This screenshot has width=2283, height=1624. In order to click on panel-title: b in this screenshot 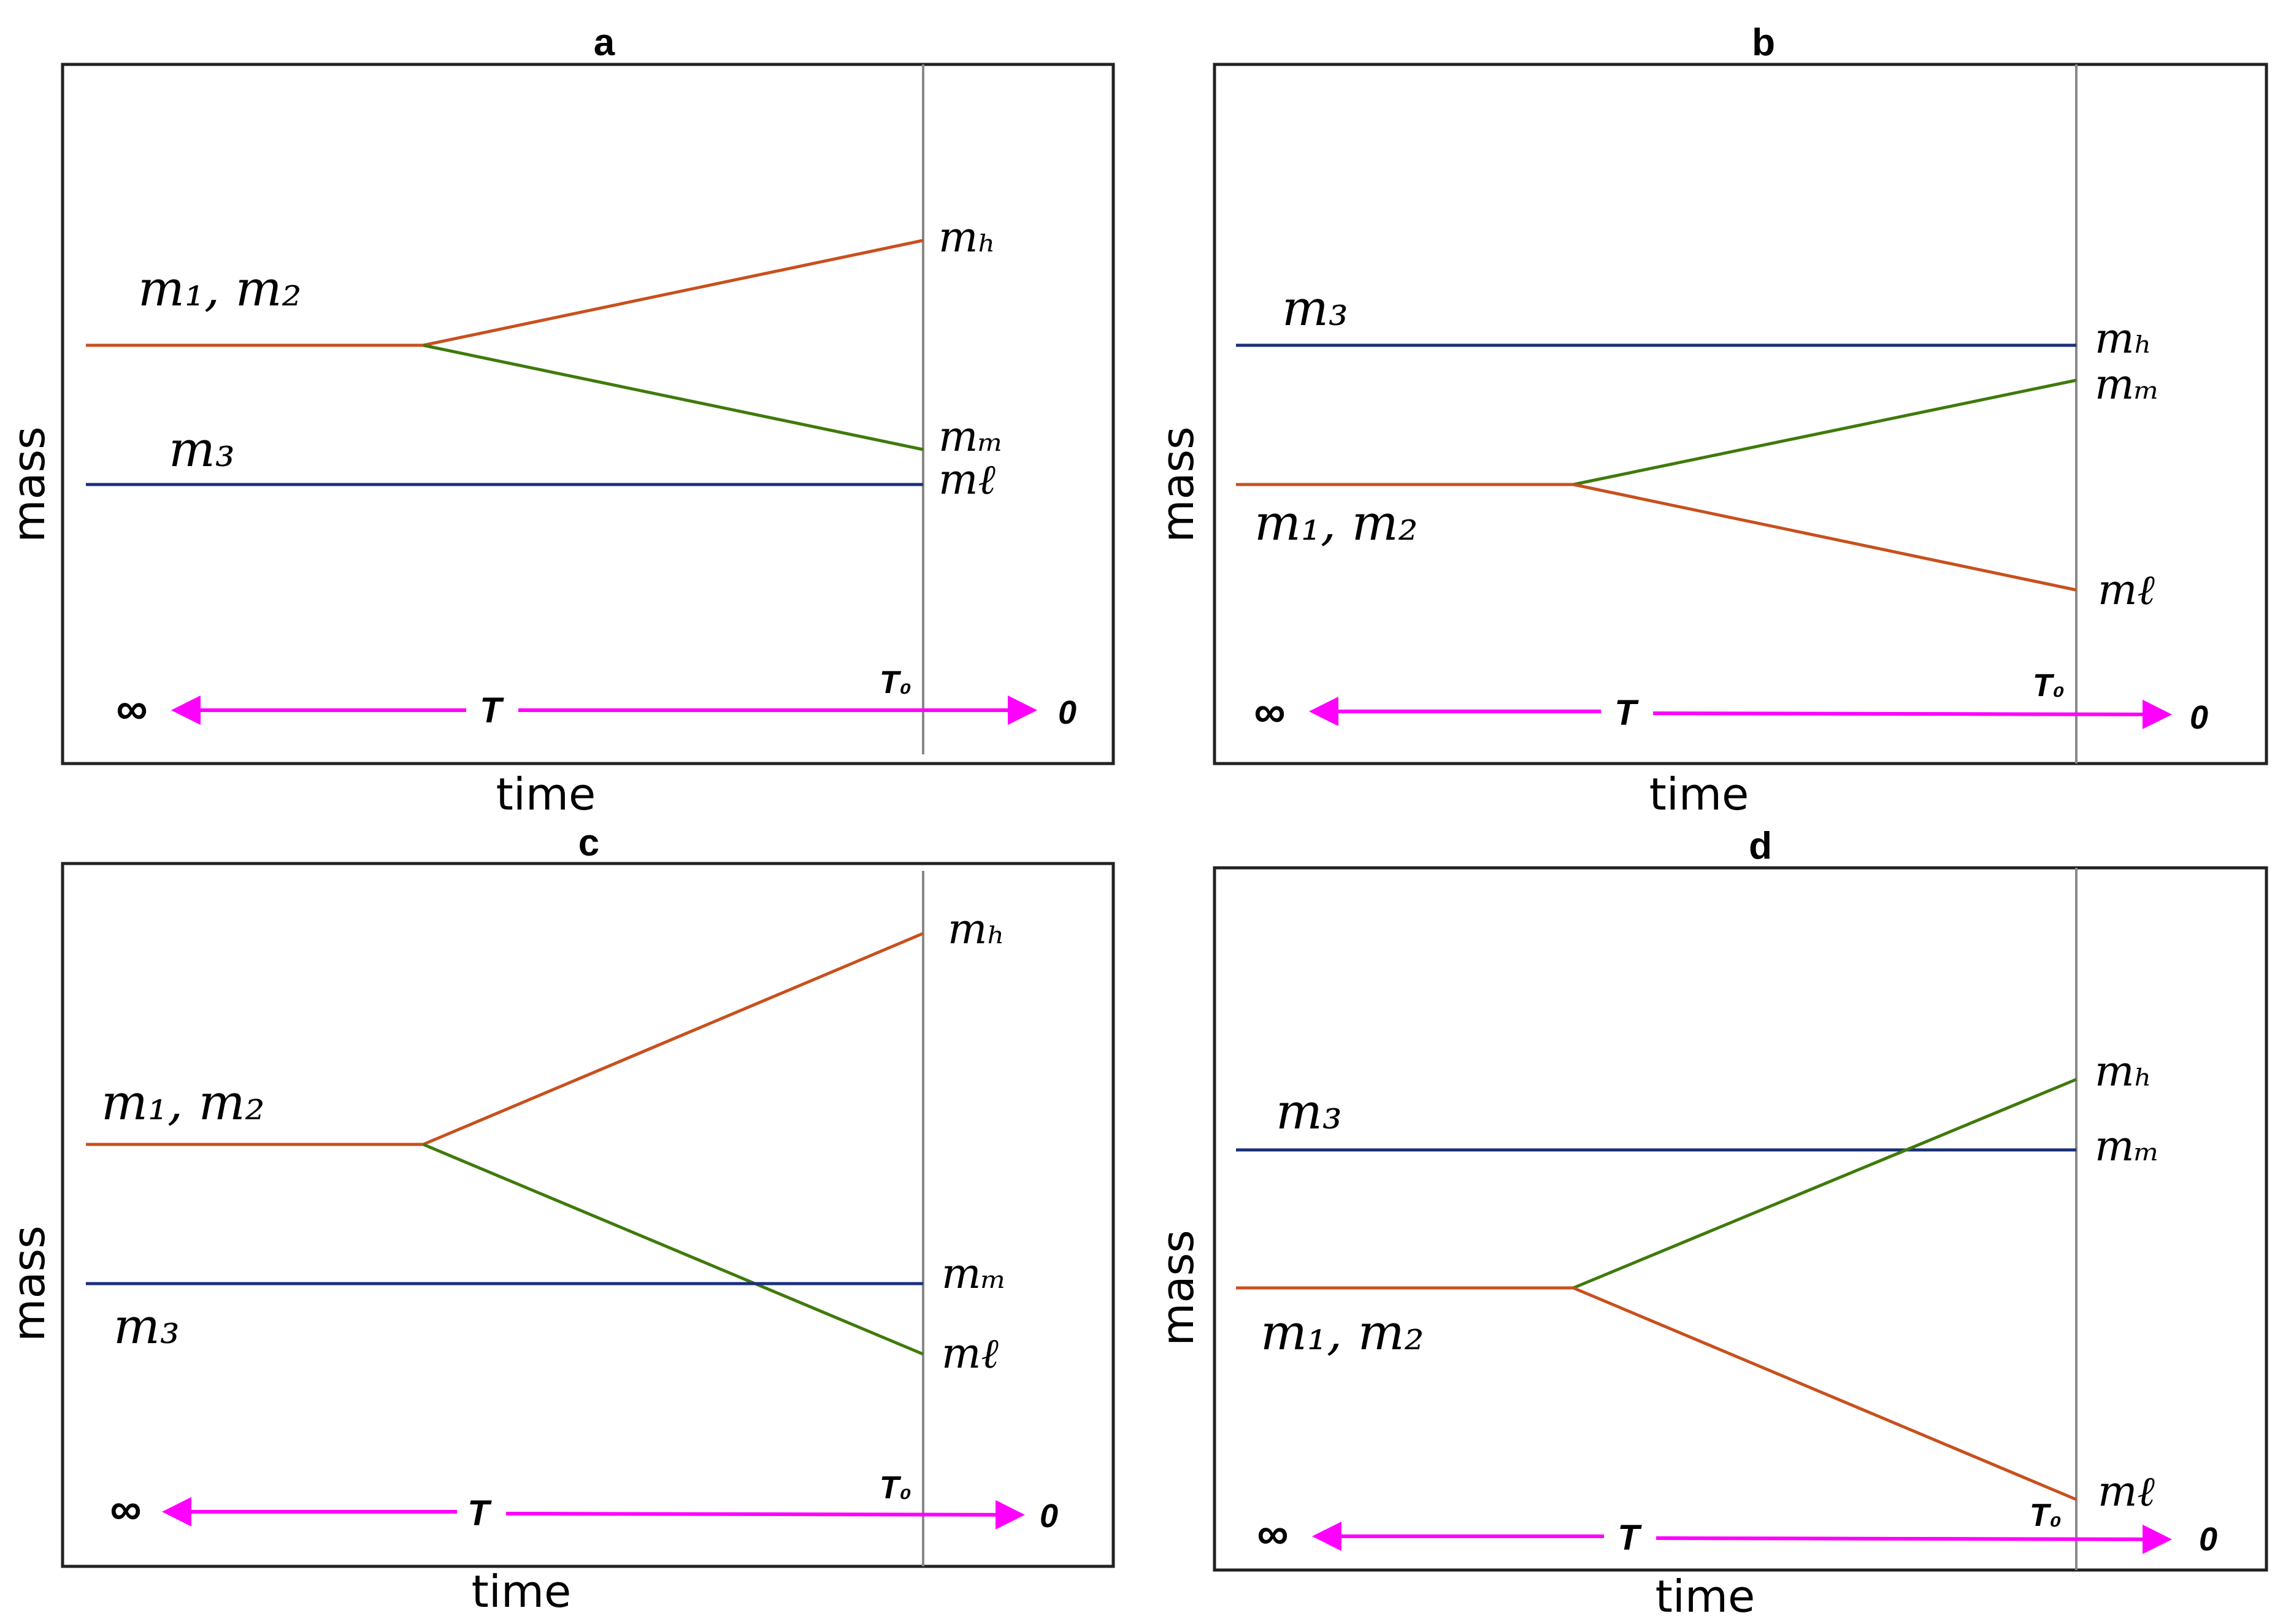, I will do `click(1764, 42)`.